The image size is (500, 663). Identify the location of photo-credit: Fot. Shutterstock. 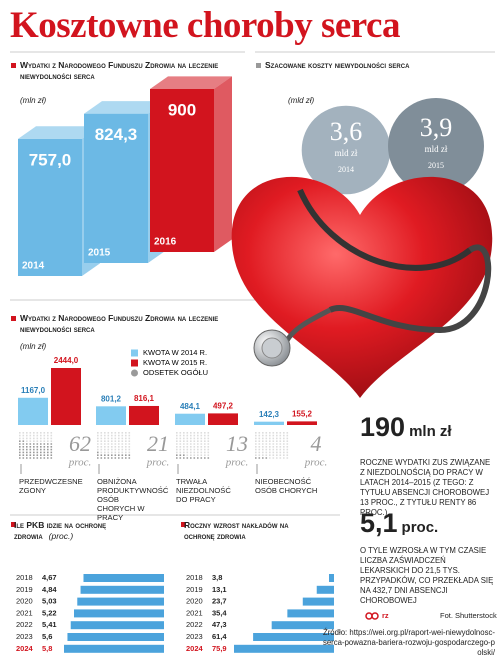
(468, 615).